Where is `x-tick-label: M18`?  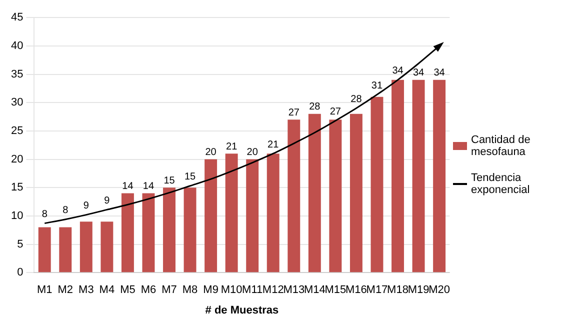
x-tick-label: M18 is located at coordinates (397, 290).